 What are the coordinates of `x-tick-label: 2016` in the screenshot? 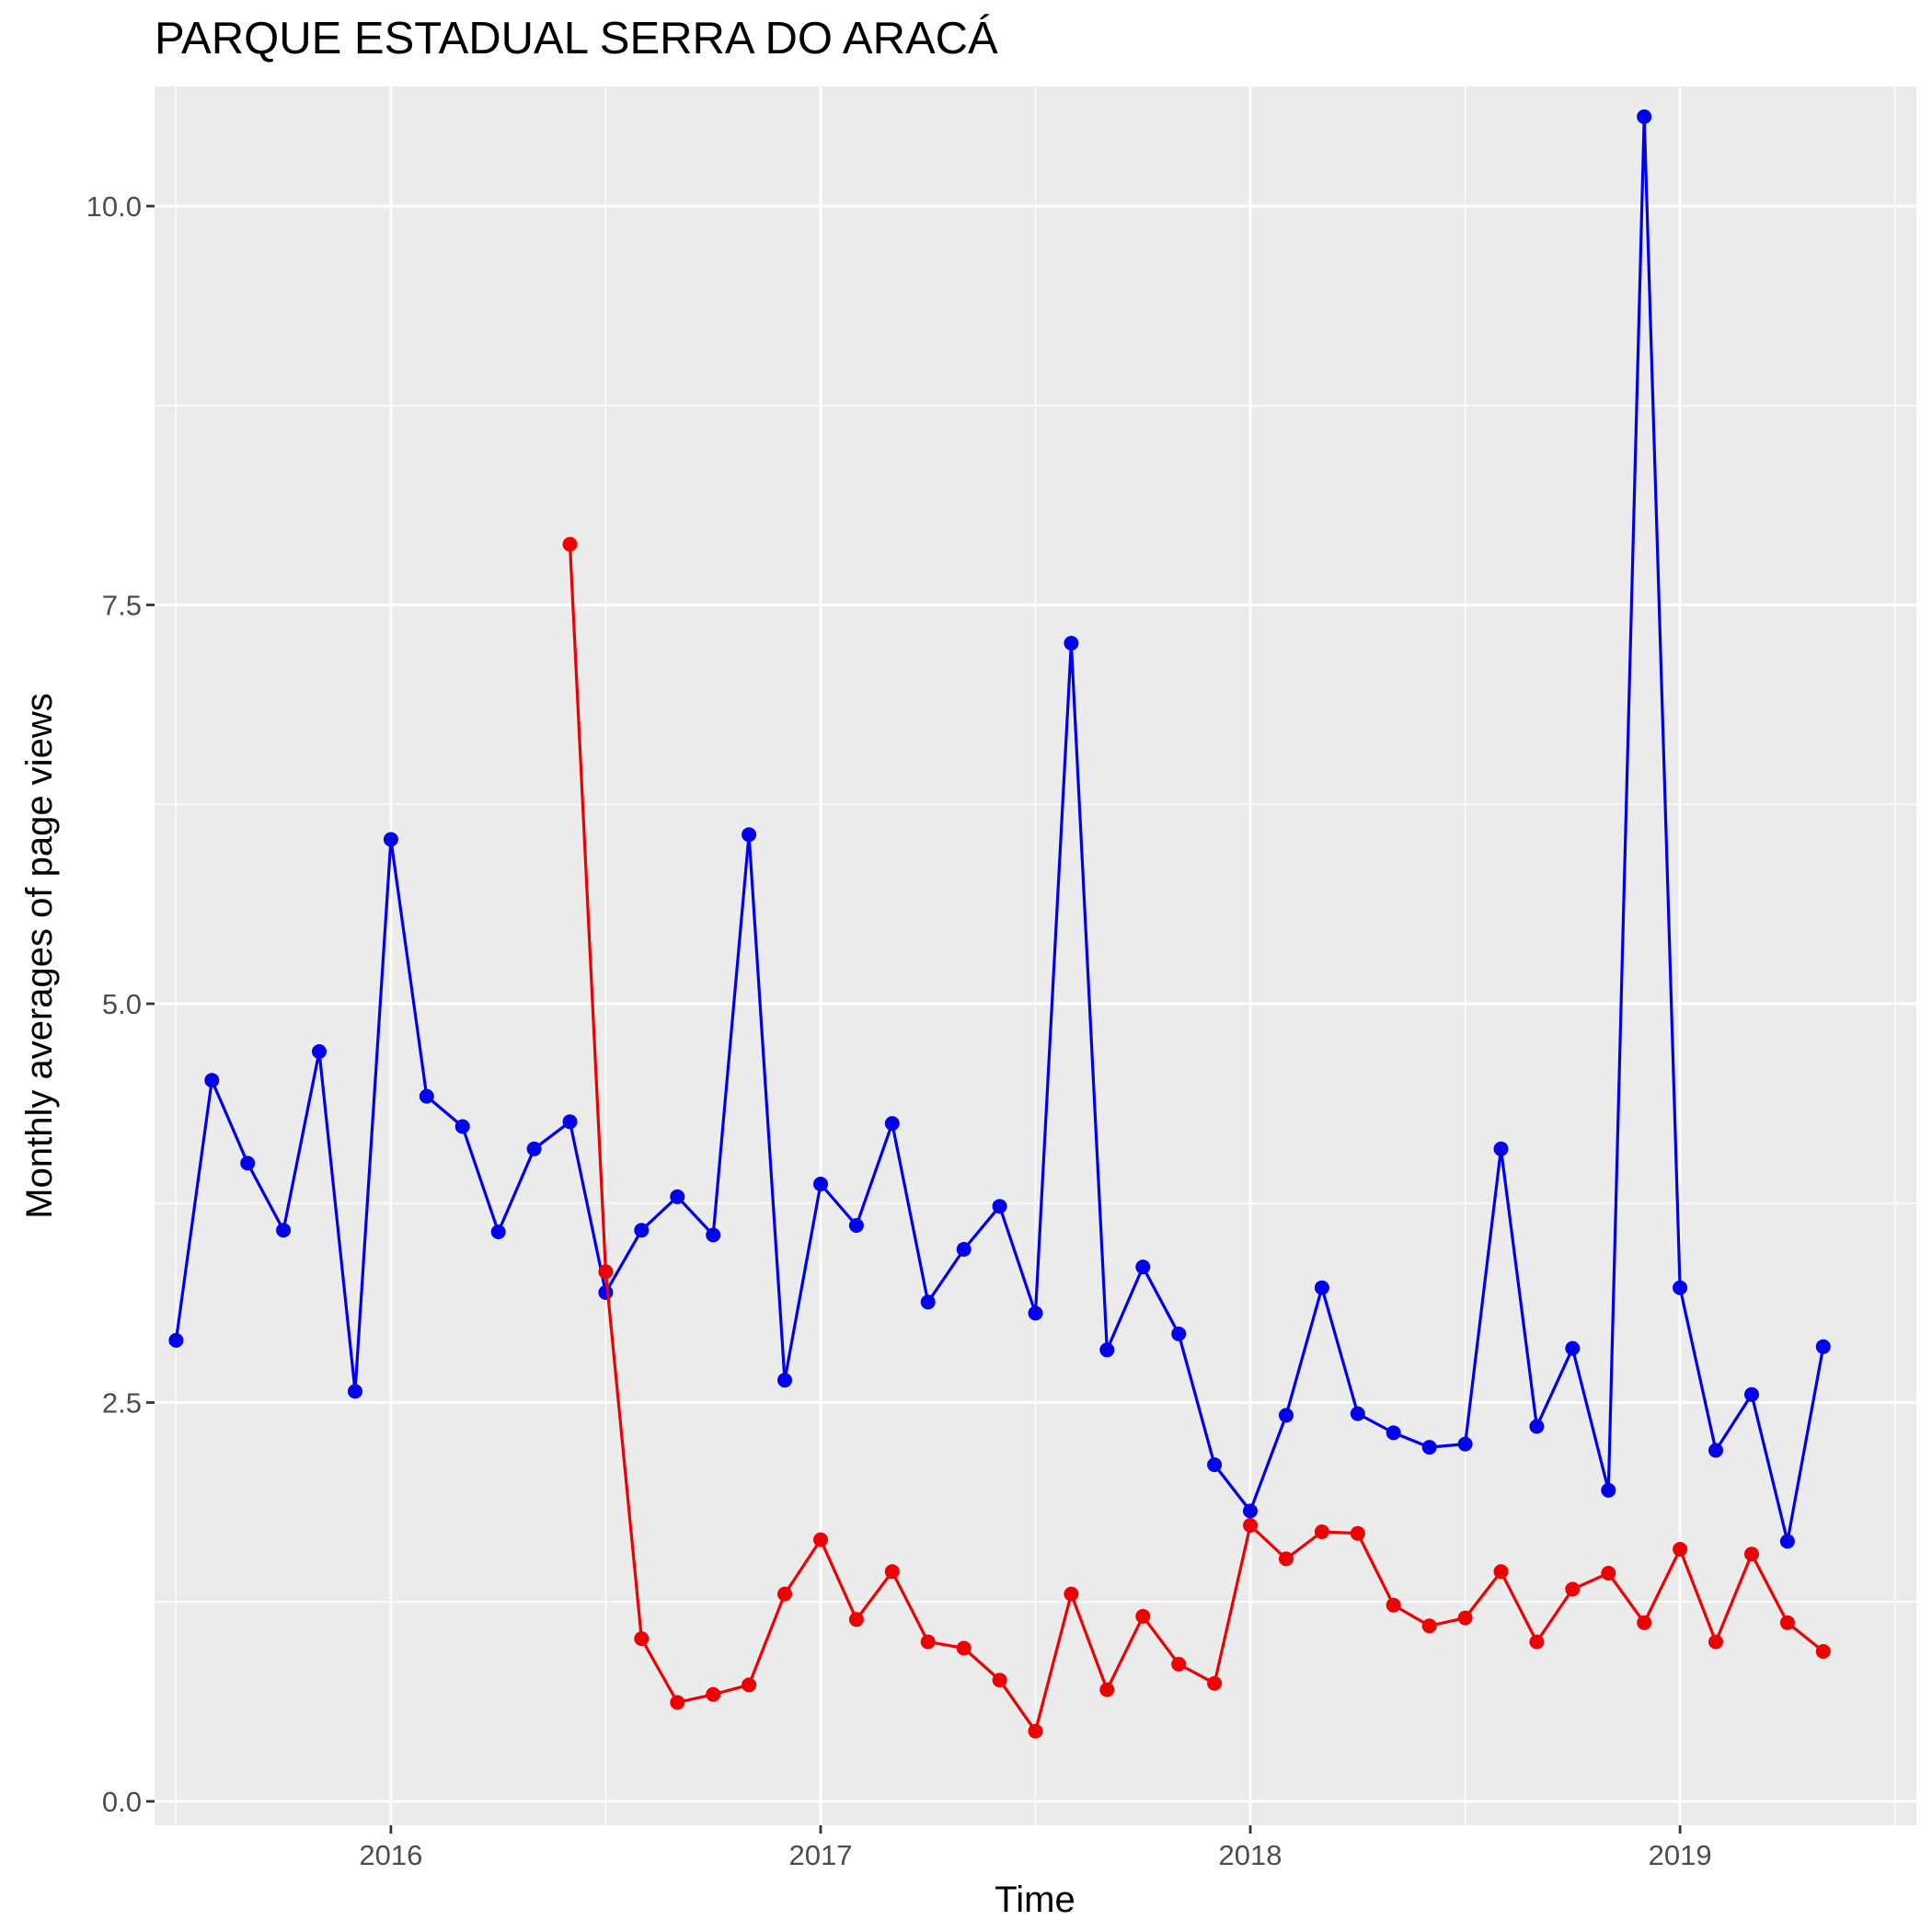 It's located at (390, 1855).